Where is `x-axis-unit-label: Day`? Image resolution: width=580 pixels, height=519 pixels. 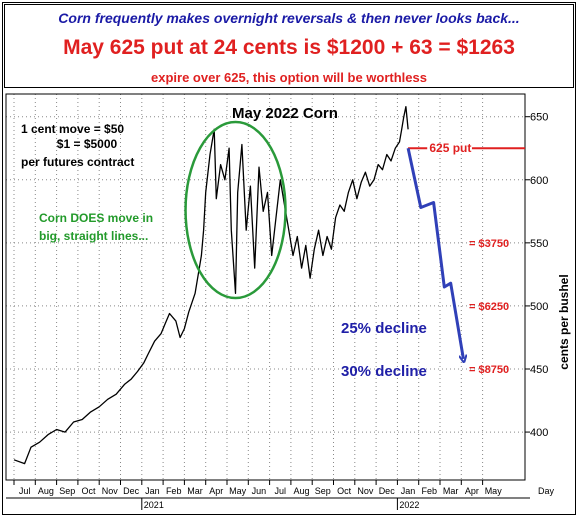
x-axis-unit-label: Day is located at coordinates (546, 491).